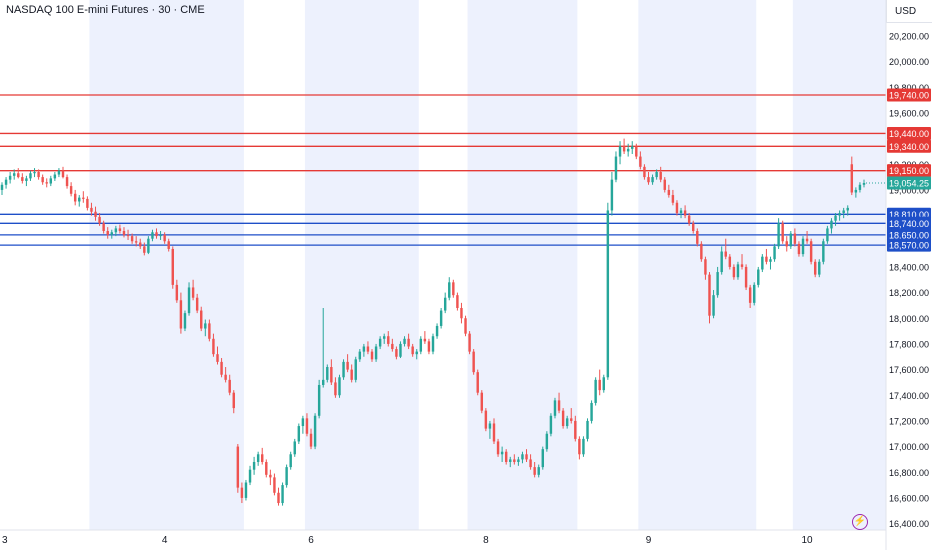  I want to click on currency-box, so click(909, 11).